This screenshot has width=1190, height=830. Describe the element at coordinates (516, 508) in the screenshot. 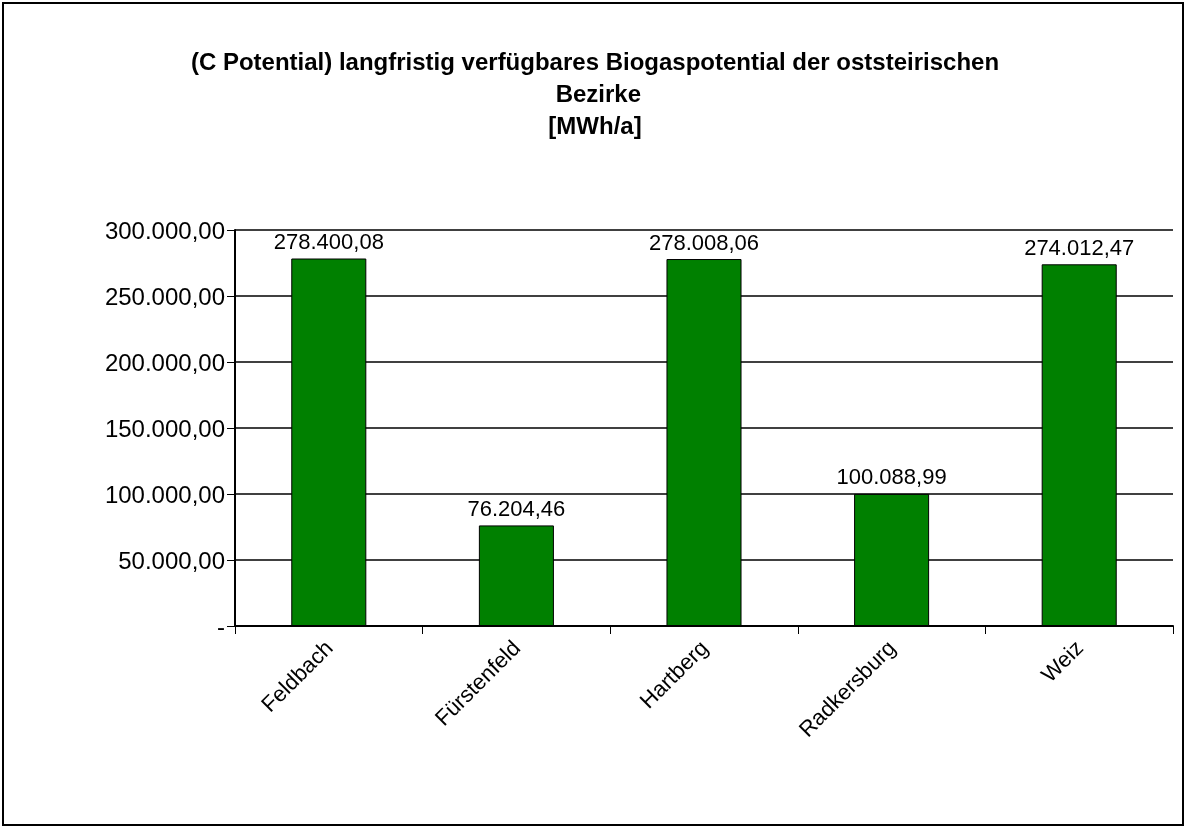

I see `data-label: 76.204,46` at that location.